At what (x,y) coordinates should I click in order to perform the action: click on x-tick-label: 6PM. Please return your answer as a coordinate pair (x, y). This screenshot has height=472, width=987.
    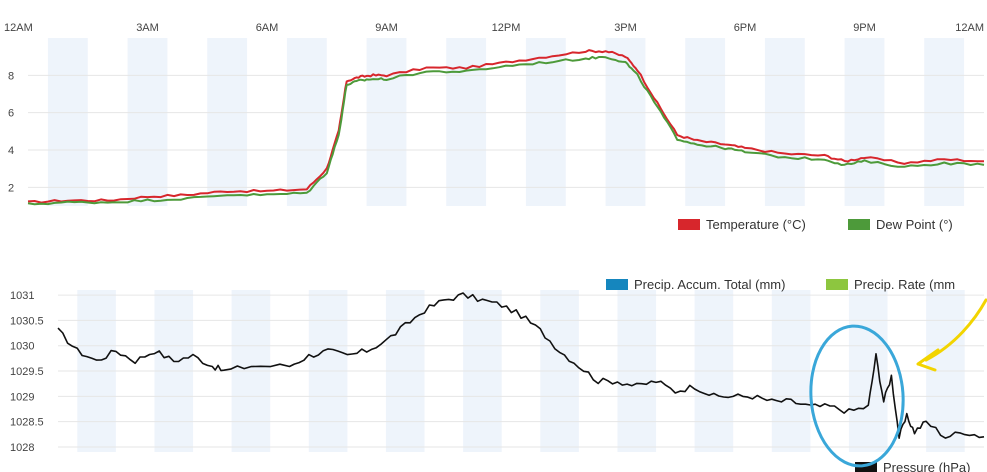
    Looking at the image, I should click on (745, 28).